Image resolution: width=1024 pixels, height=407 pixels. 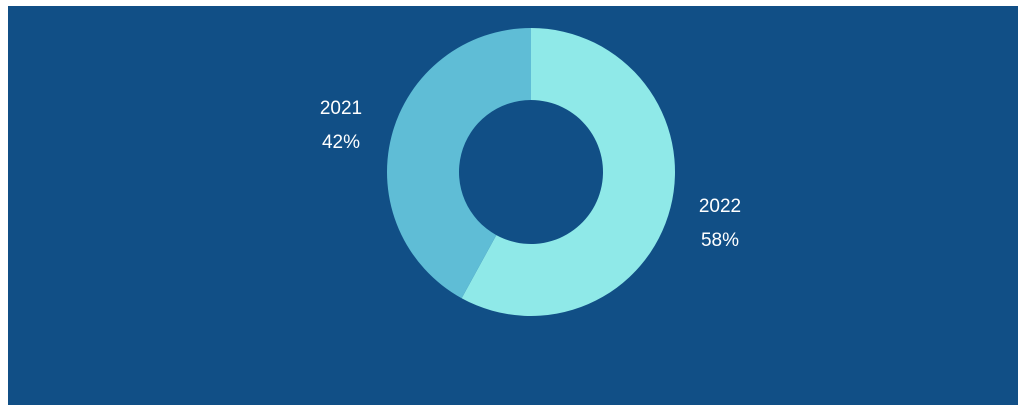 What do you see at coordinates (720, 206) in the screenshot?
I see `slice-label-2022: 2022` at bounding box center [720, 206].